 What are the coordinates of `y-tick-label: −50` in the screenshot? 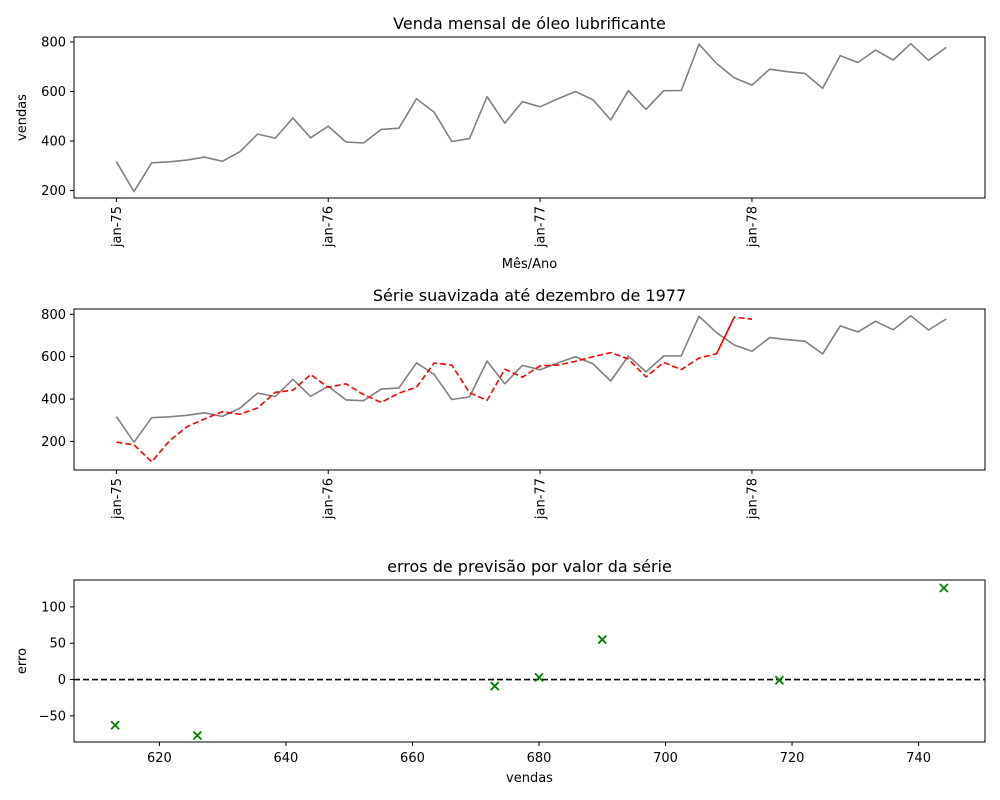 It's located at (52, 716).